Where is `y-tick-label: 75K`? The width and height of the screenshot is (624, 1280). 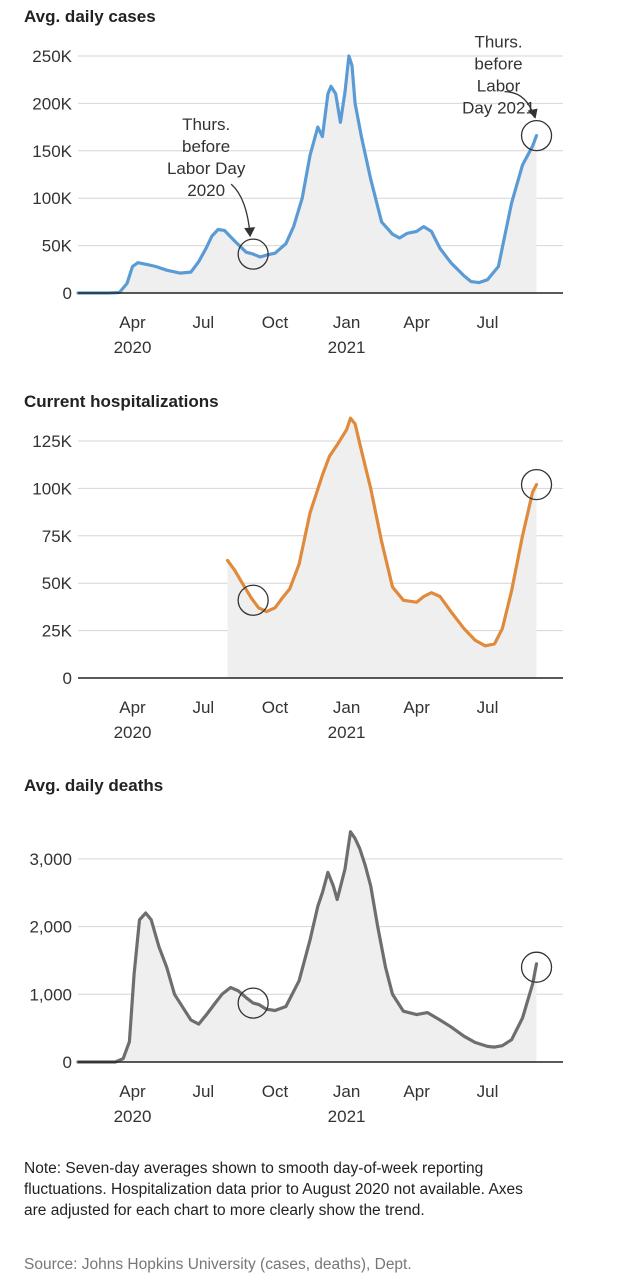
y-tick-label: 75K is located at coordinates (57, 536).